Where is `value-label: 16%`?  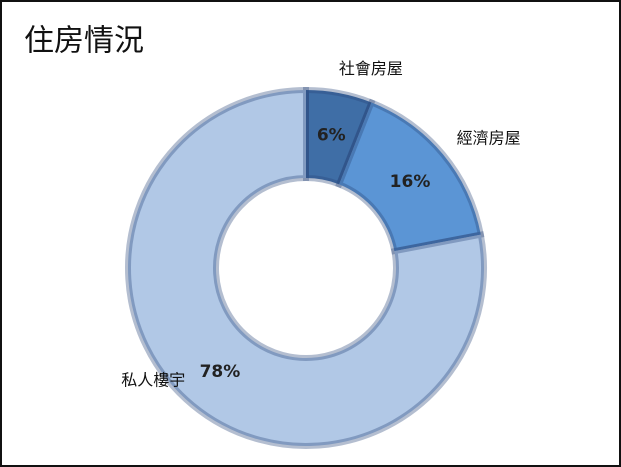 value-label: 16% is located at coordinates (410, 182).